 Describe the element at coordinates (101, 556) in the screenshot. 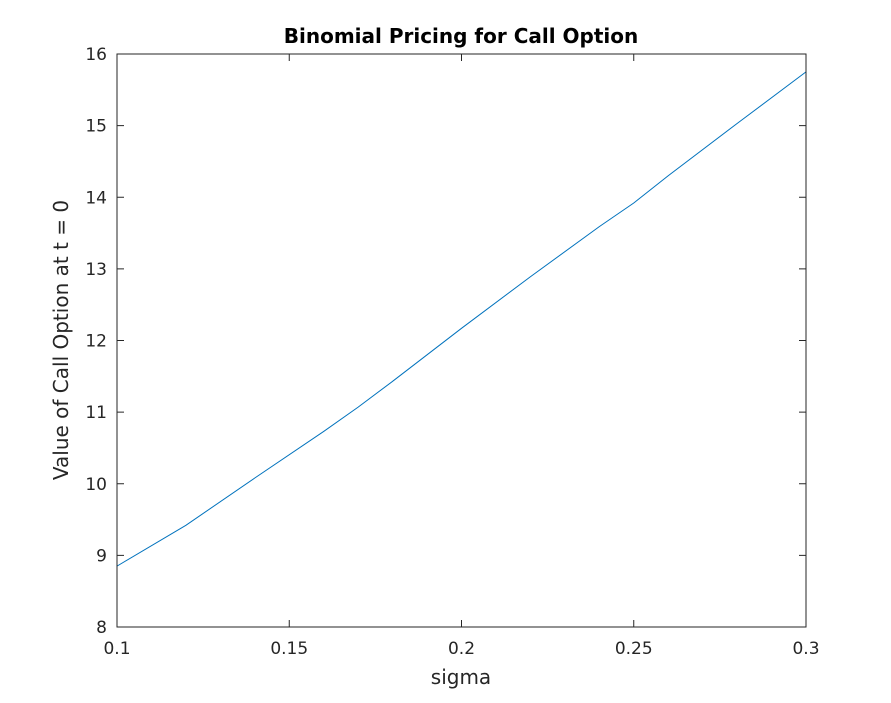

I see `y-tick-label: 9` at that location.